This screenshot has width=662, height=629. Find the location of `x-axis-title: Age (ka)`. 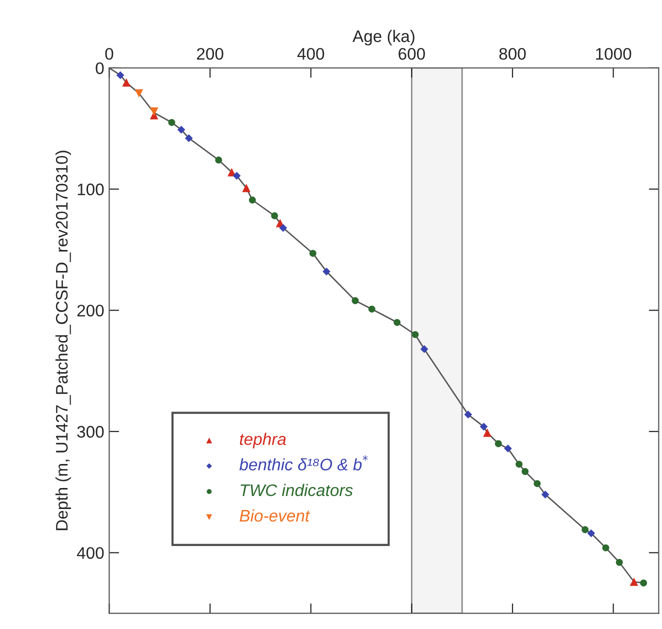

x-axis-title: Age (ka) is located at coordinates (383, 38).